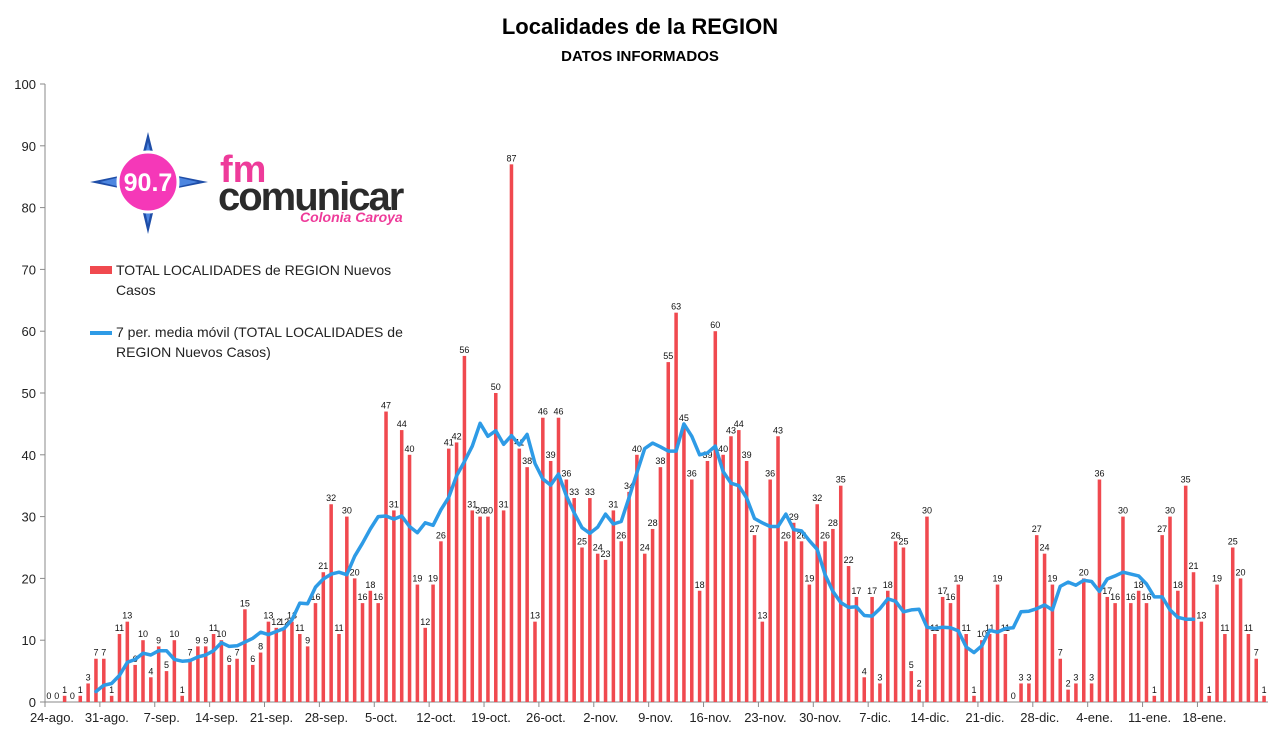  Describe the element at coordinates (1149, 717) in the screenshot. I see `x-tick-label: 11-ene.` at that location.